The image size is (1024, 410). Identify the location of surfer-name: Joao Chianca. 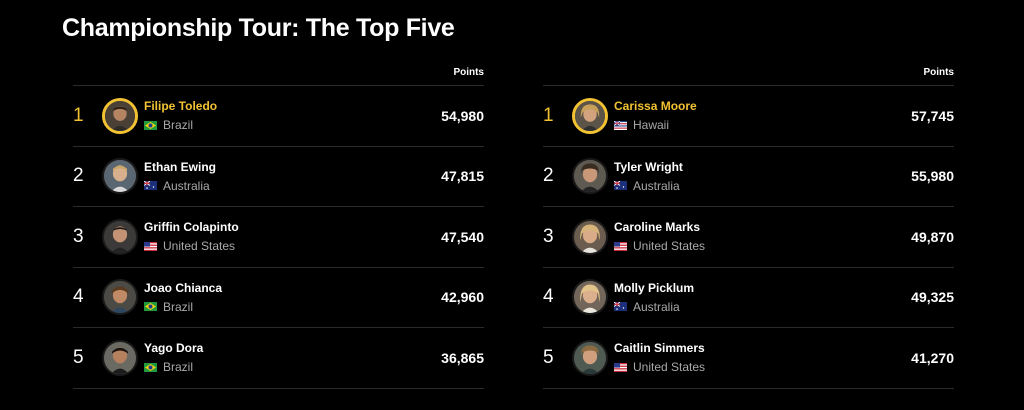
(183, 287).